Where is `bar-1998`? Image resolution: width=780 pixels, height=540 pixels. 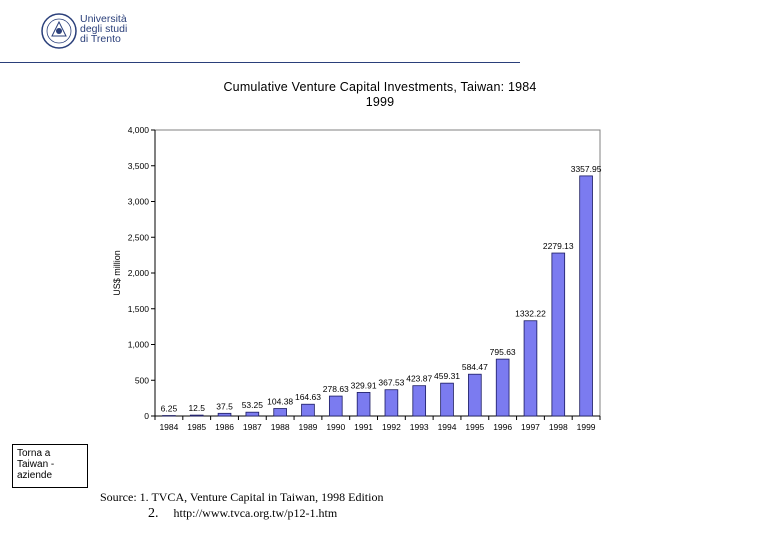 bar-1998 is located at coordinates (558, 334).